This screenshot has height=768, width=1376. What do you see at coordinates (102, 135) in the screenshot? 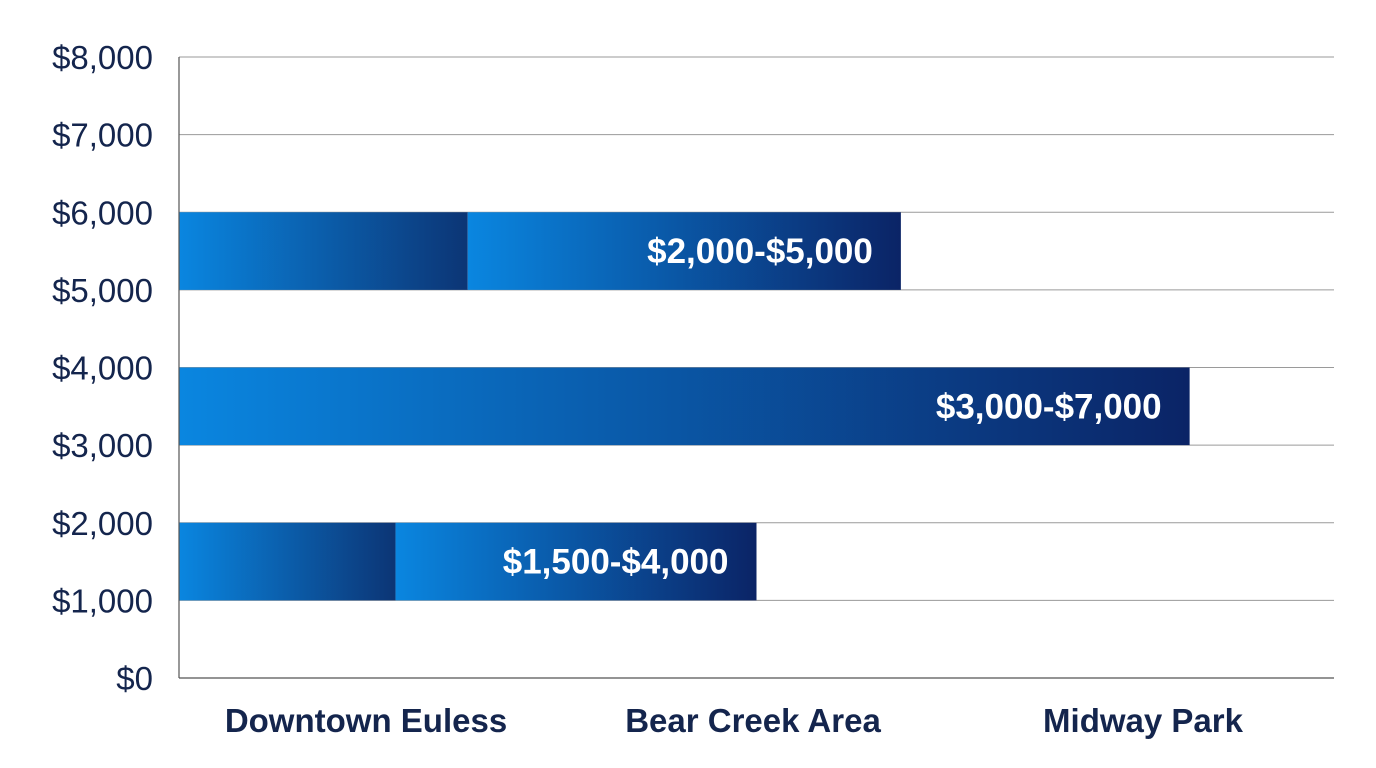
I see `y-tick-label: $7,000` at bounding box center [102, 135].